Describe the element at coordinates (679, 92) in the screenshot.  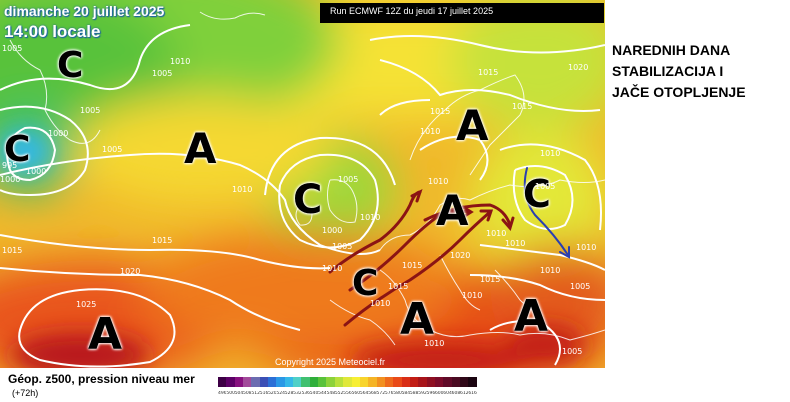
I see `annotation-line: JAČE OTOPLJENJE` at that location.